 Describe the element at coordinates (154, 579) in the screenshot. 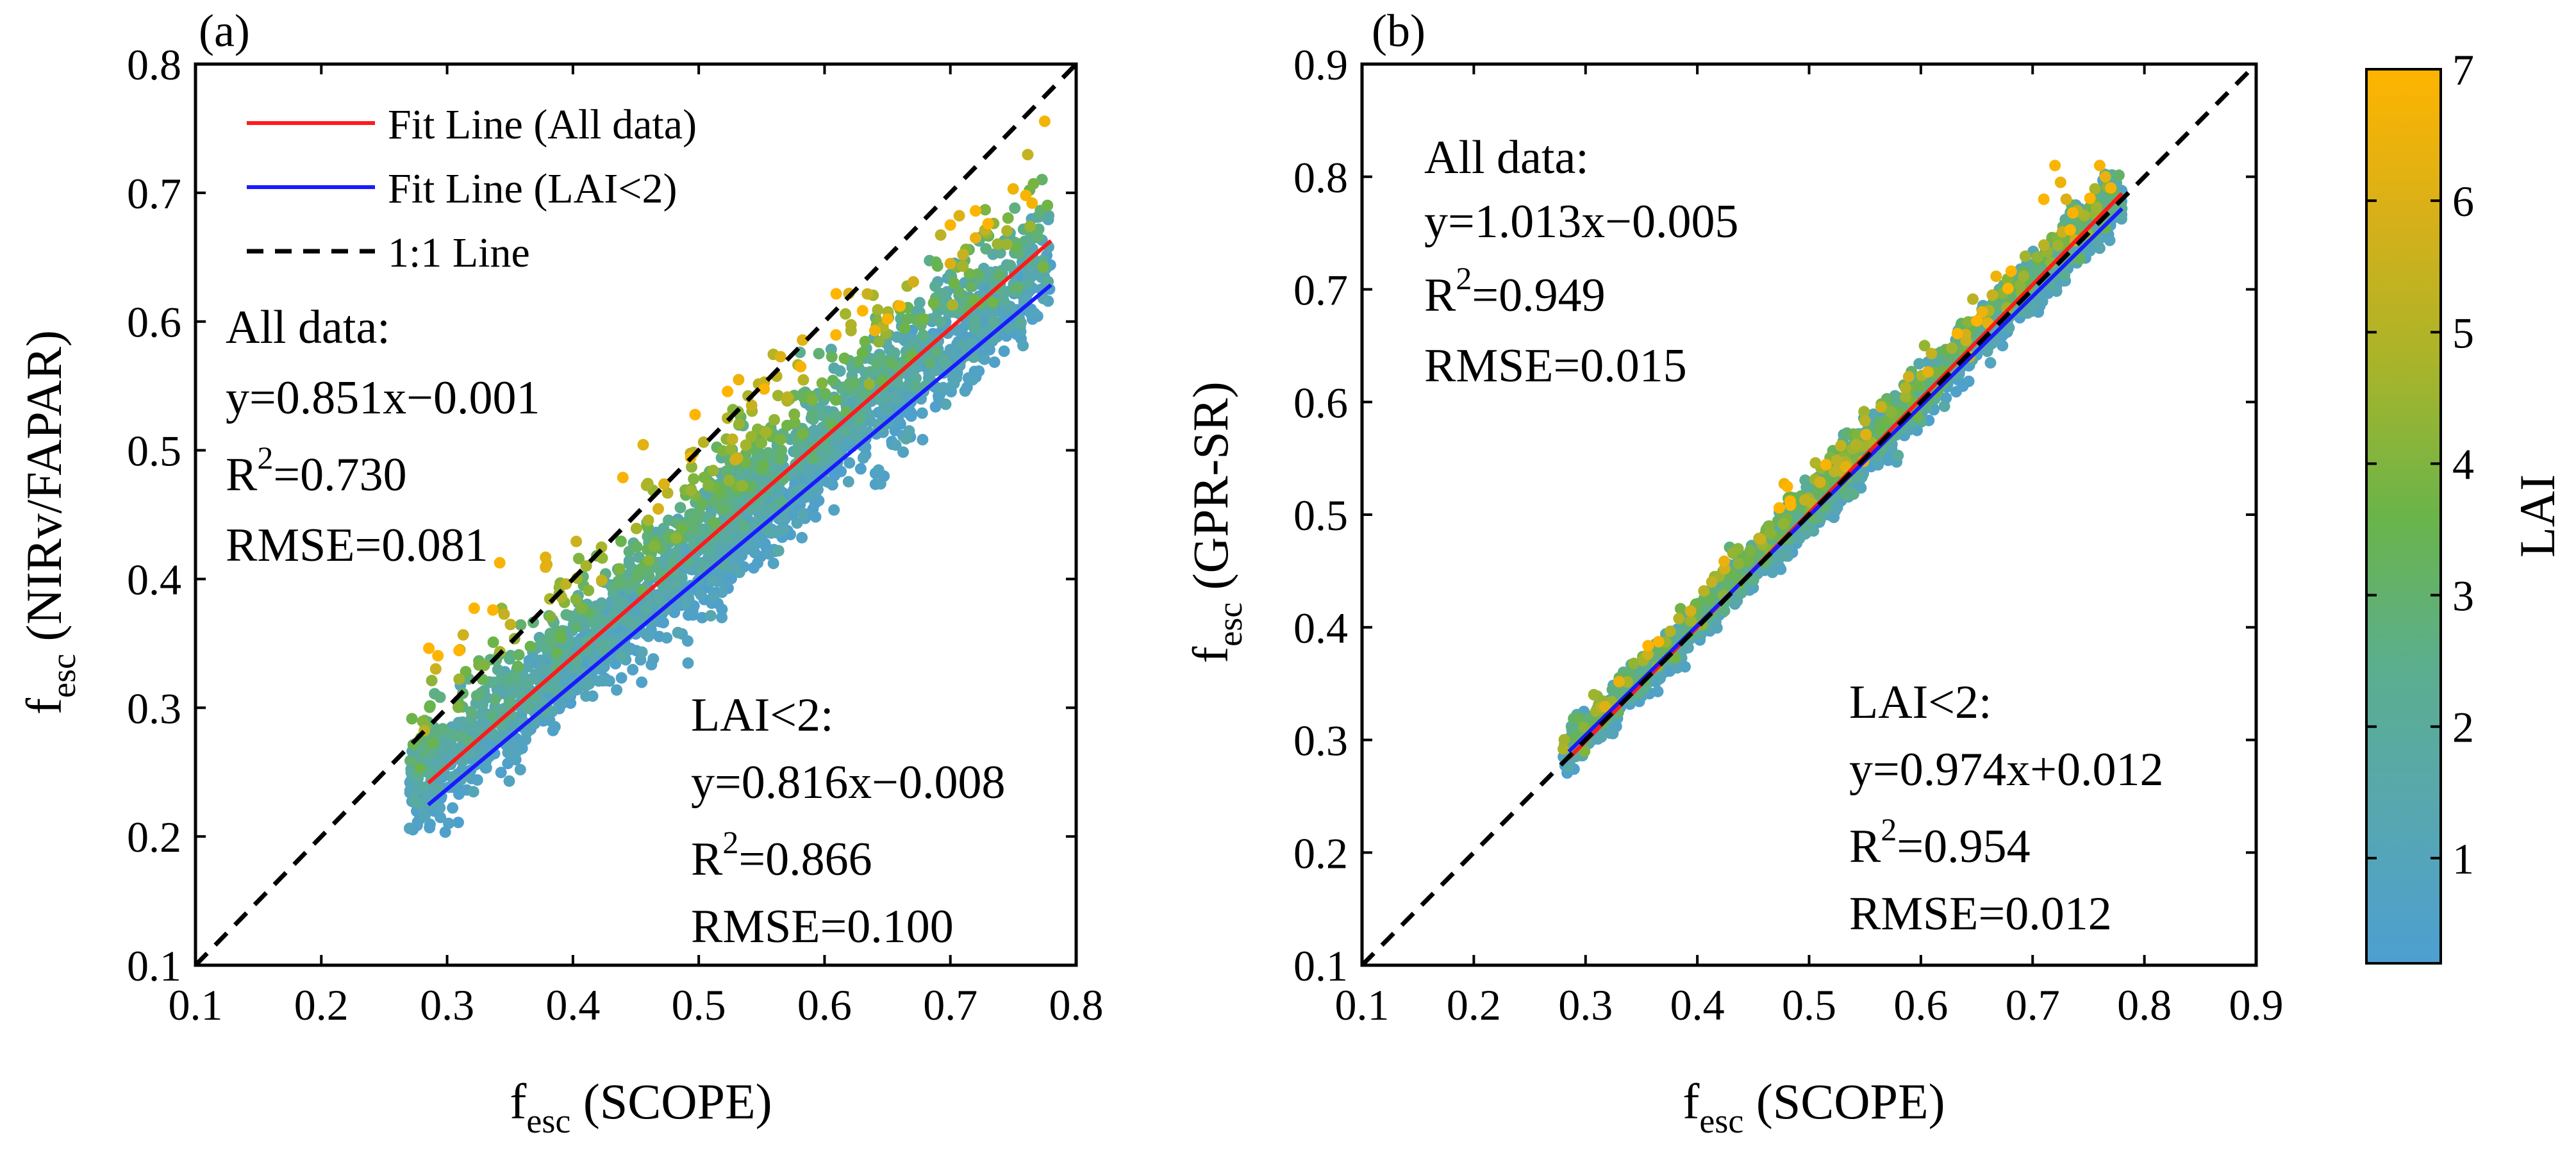

I see `y-tick-label: 0.4` at that location.